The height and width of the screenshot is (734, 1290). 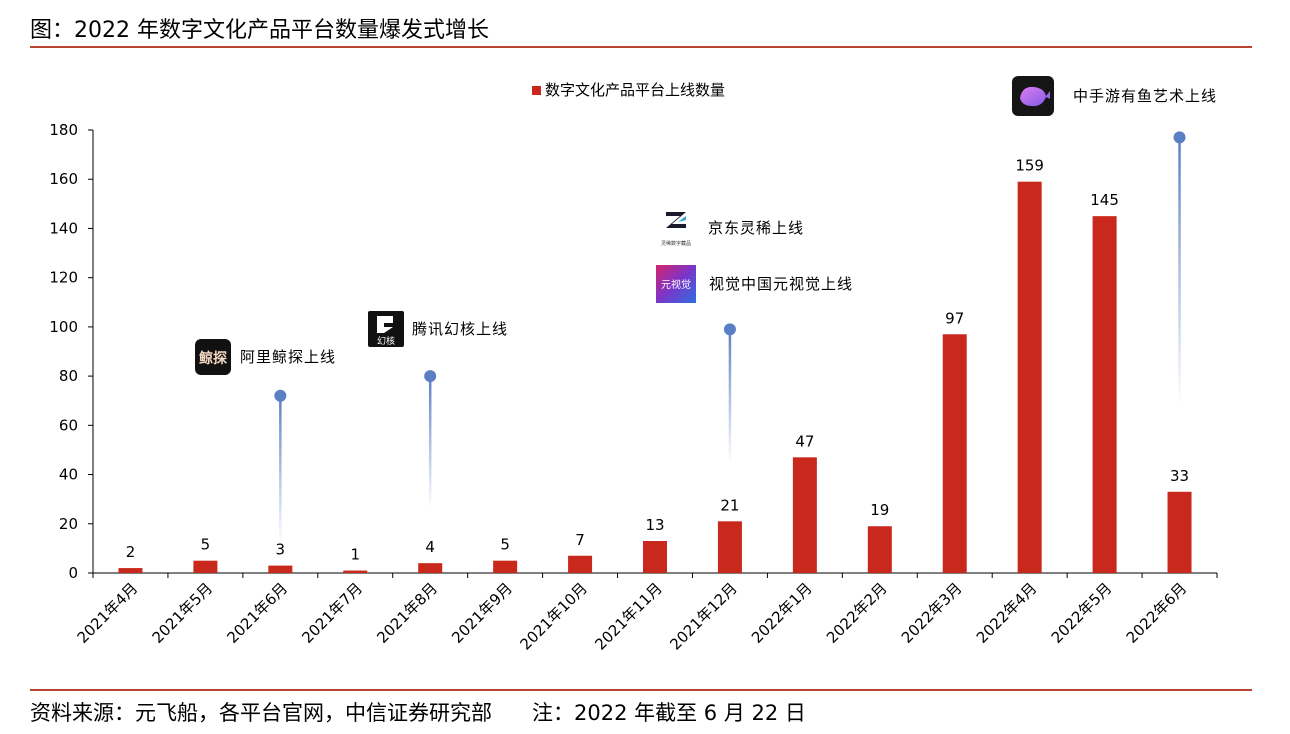 What do you see at coordinates (580, 540) in the screenshot?
I see `data-label: 7` at bounding box center [580, 540].